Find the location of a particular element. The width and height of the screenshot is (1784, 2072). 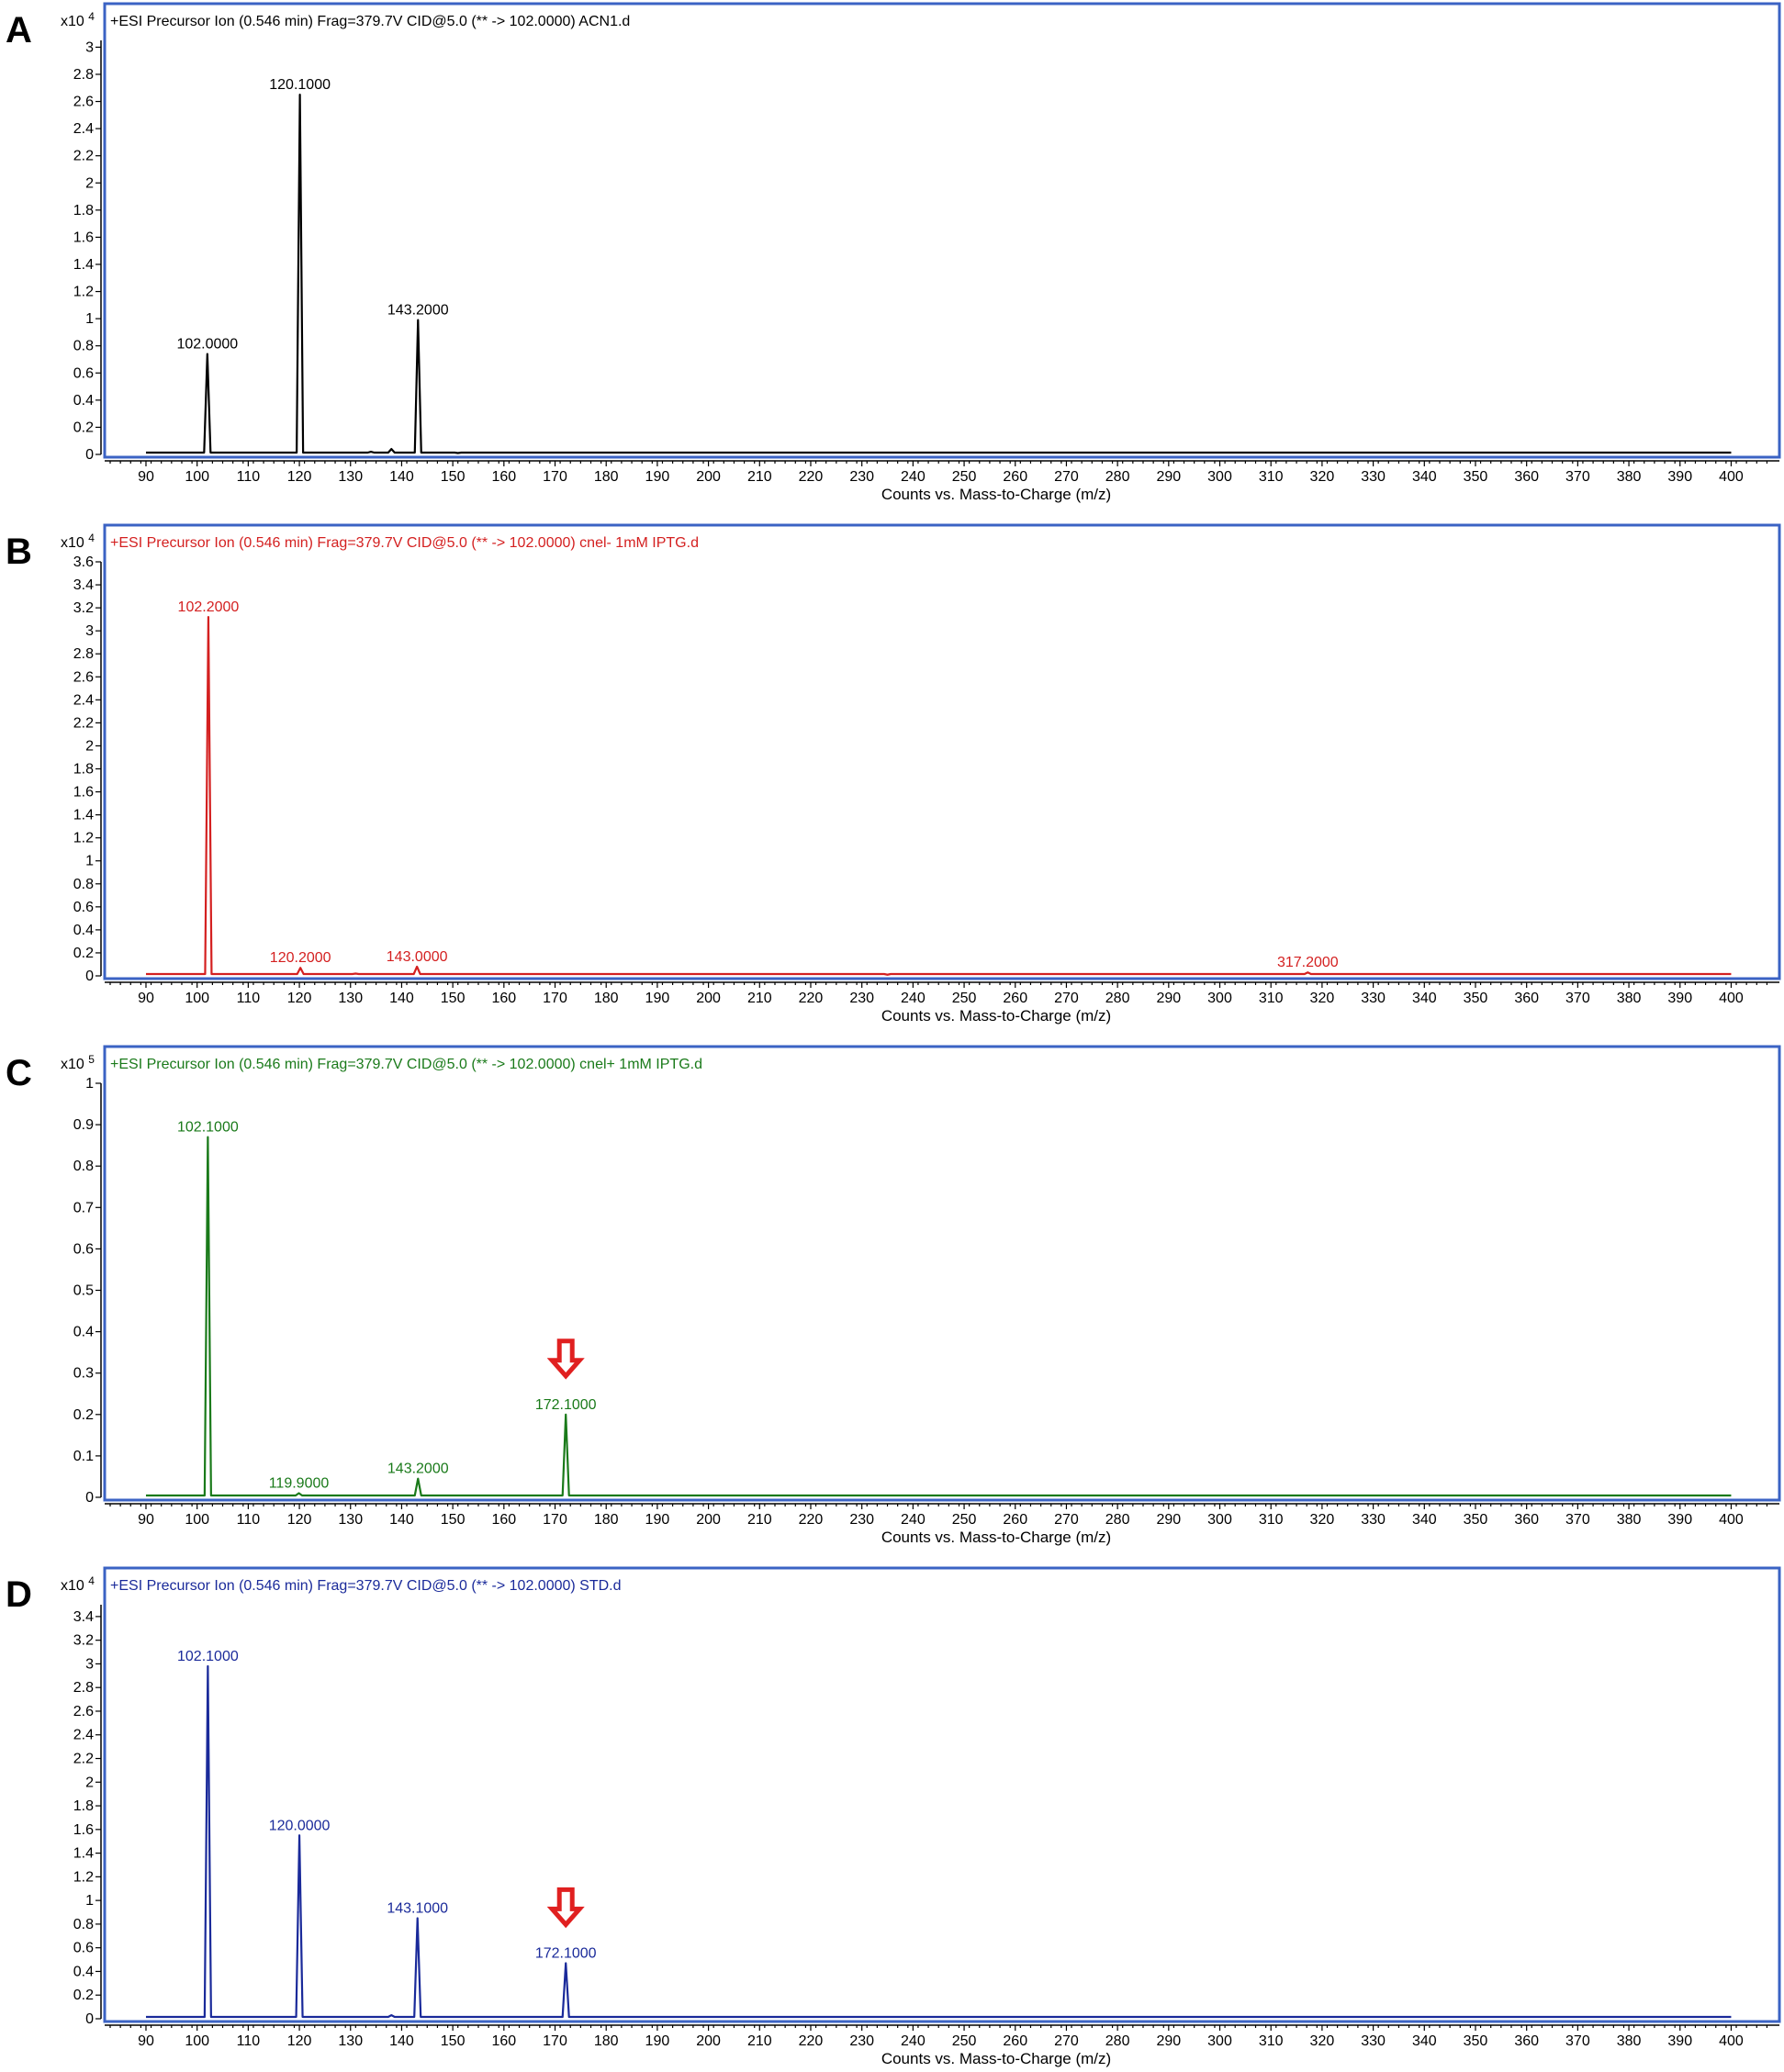

x-tick-label: 170 is located at coordinates (555, 998).